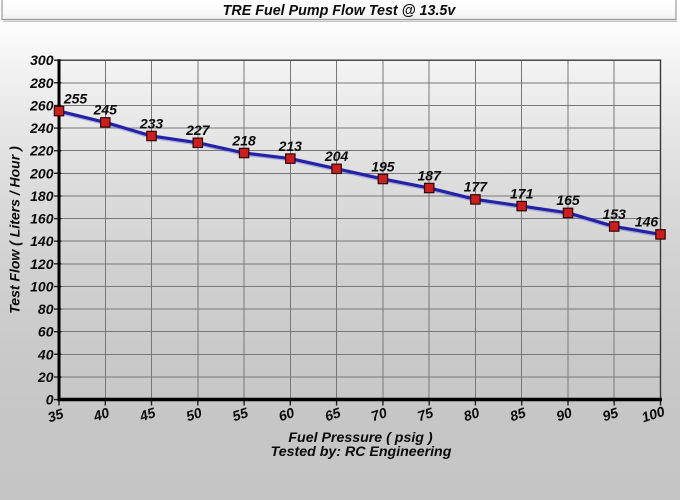 The width and height of the screenshot is (680, 500). I want to click on svg-text: 153, so click(615, 214).